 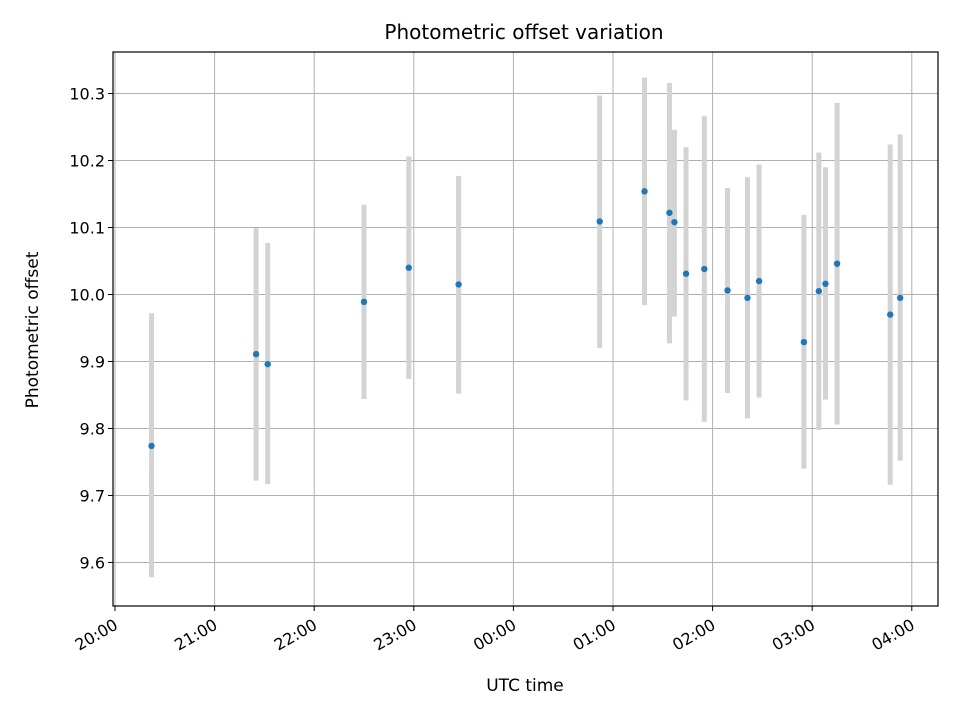 I want to click on x-tick-label: 00:00, so click(x=494, y=635).